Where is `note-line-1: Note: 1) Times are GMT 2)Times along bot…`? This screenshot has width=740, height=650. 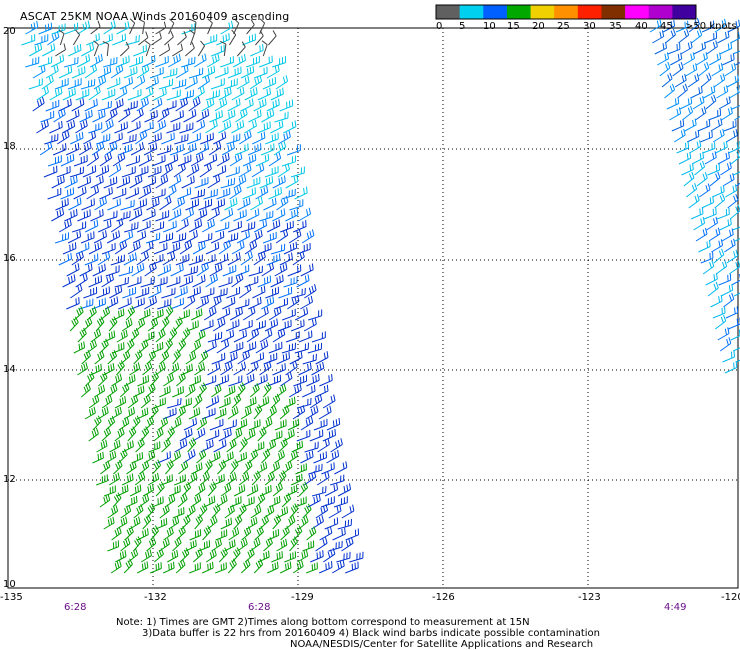 note-line-1: Note: 1) Times are GMT 2)Times along bot… is located at coordinates (323, 622).